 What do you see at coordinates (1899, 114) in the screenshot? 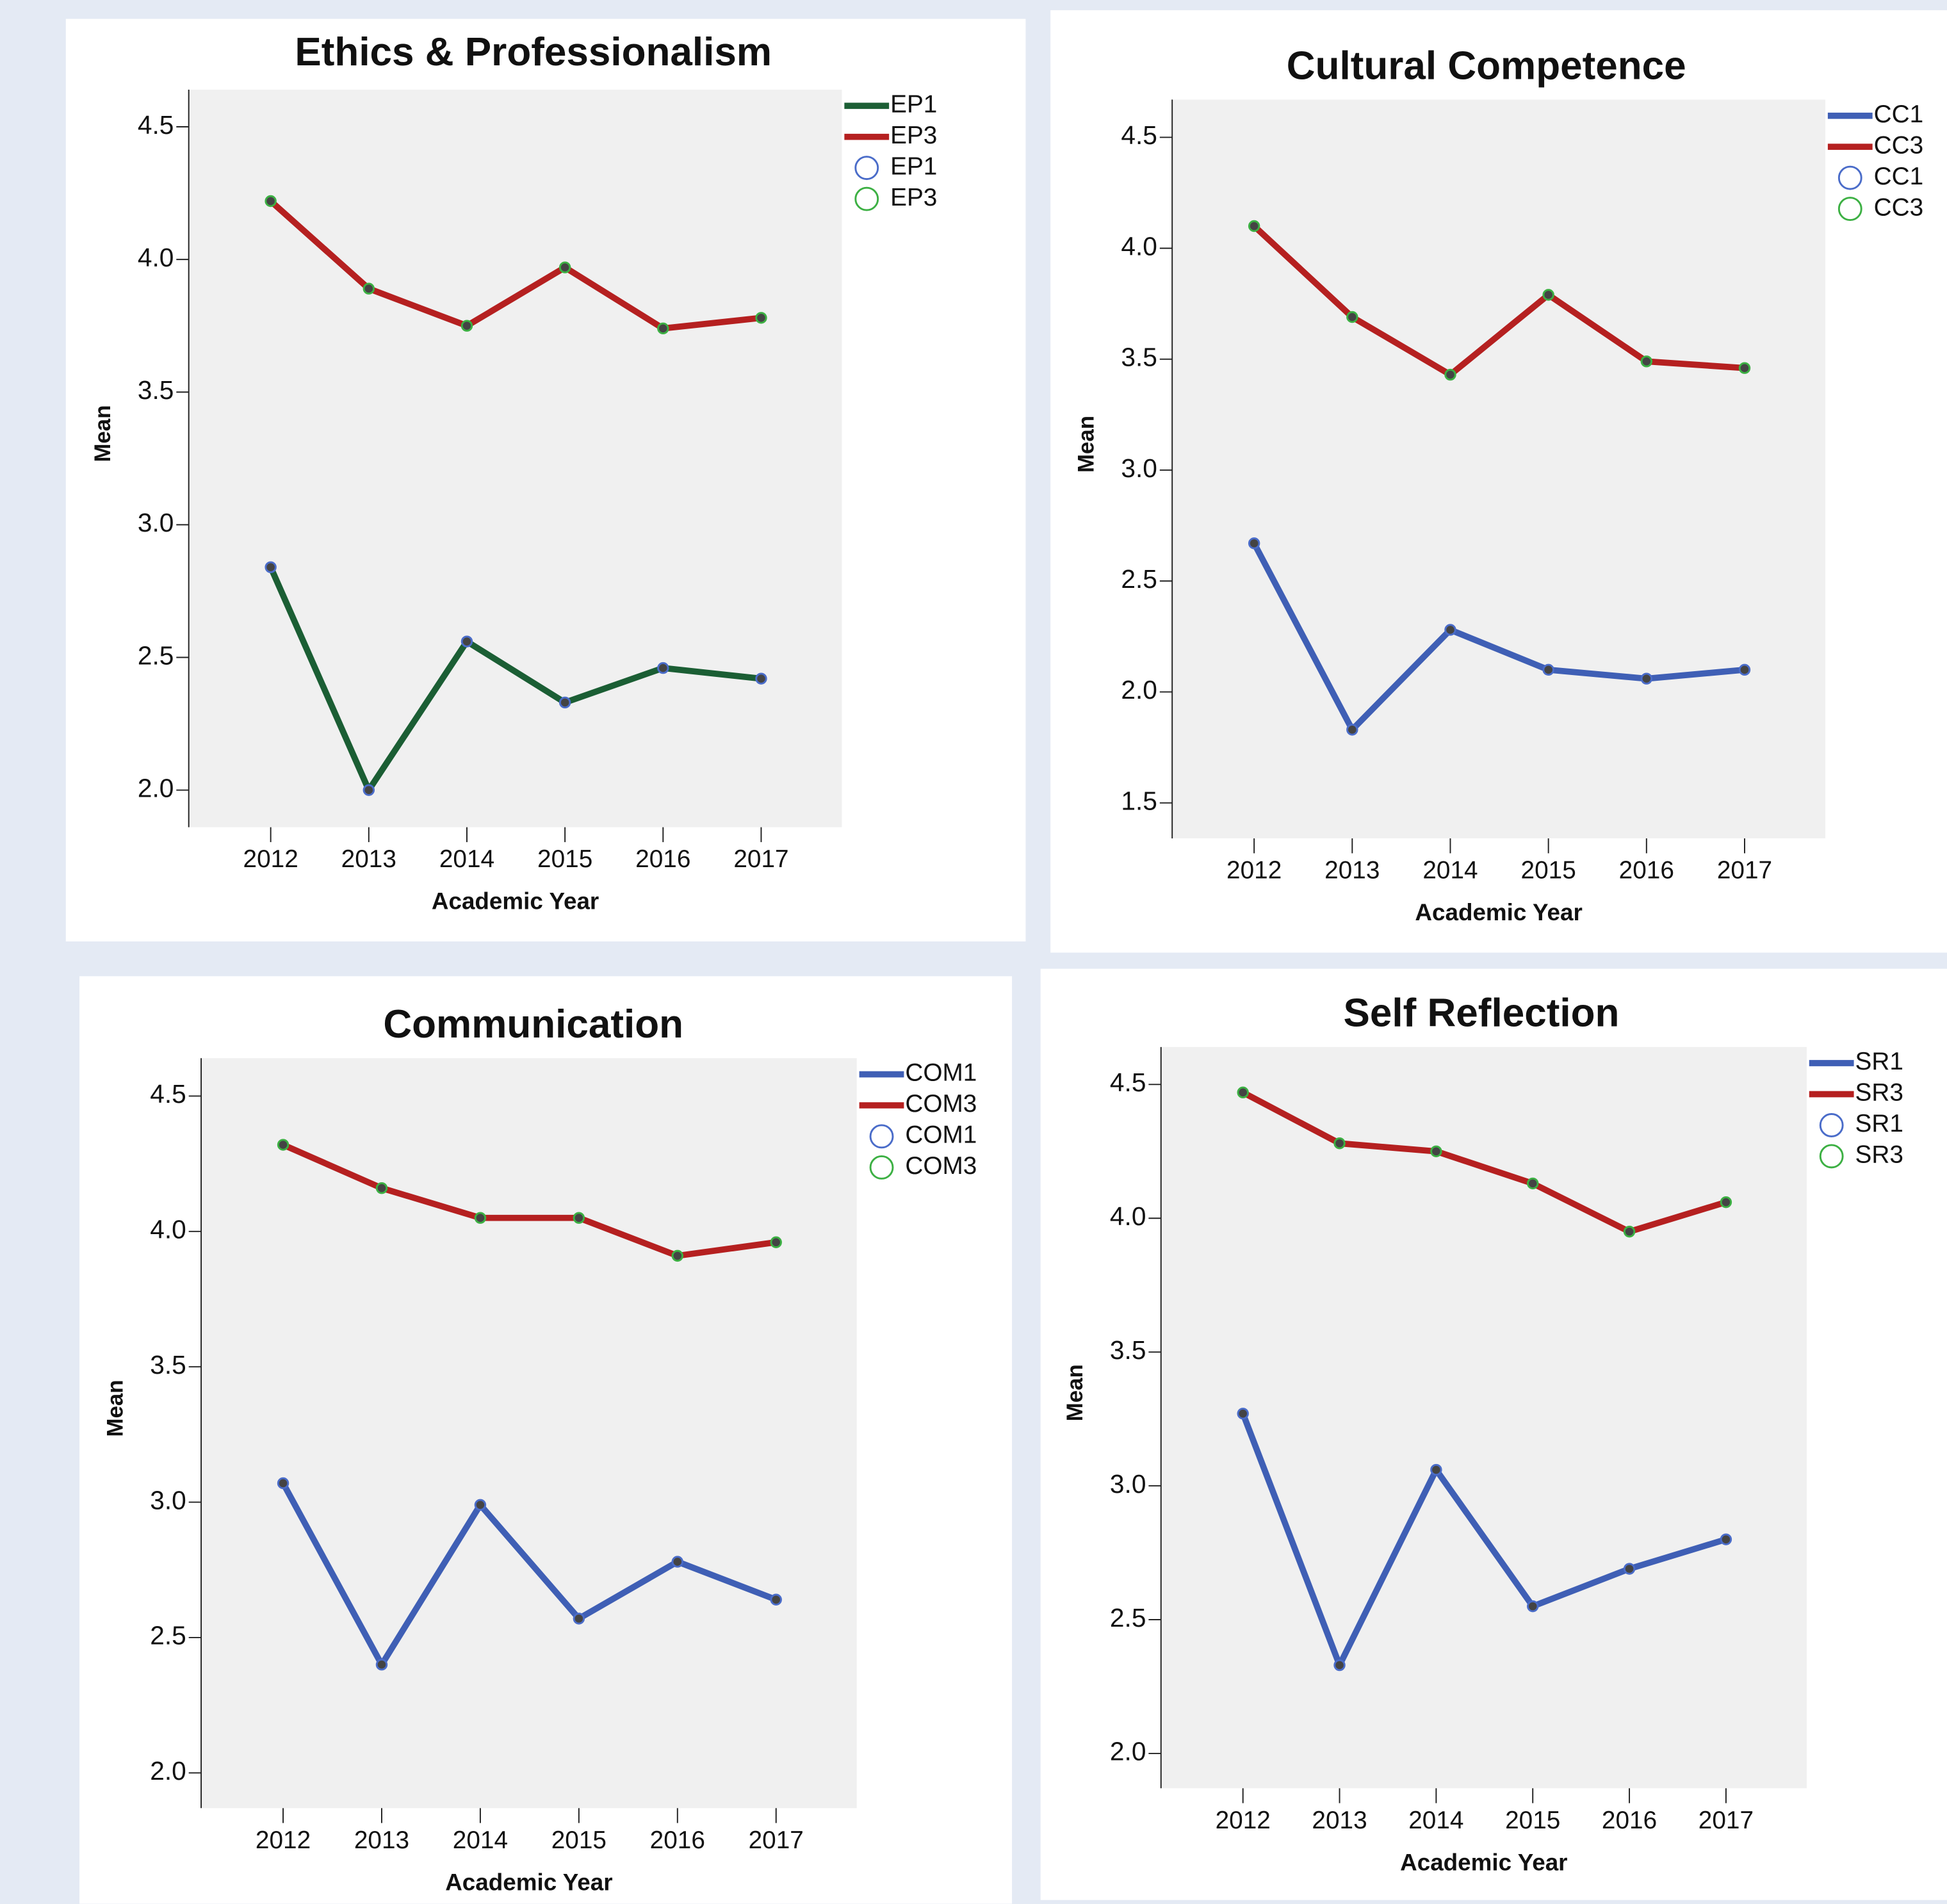
I see `legend-label: CC1` at bounding box center [1899, 114].